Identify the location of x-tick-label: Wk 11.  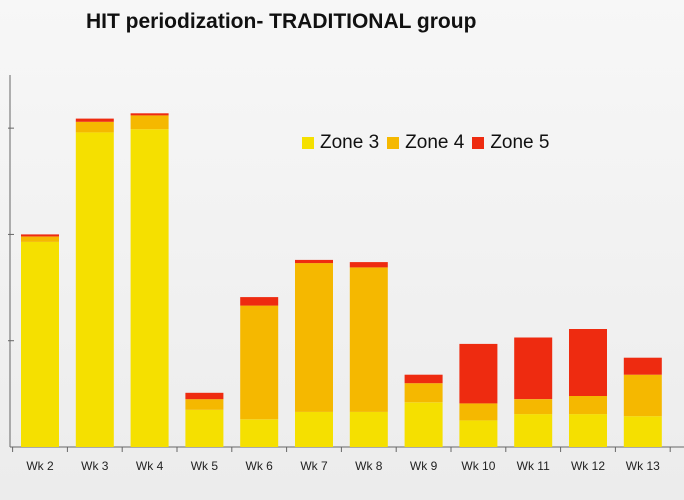
(533, 466).